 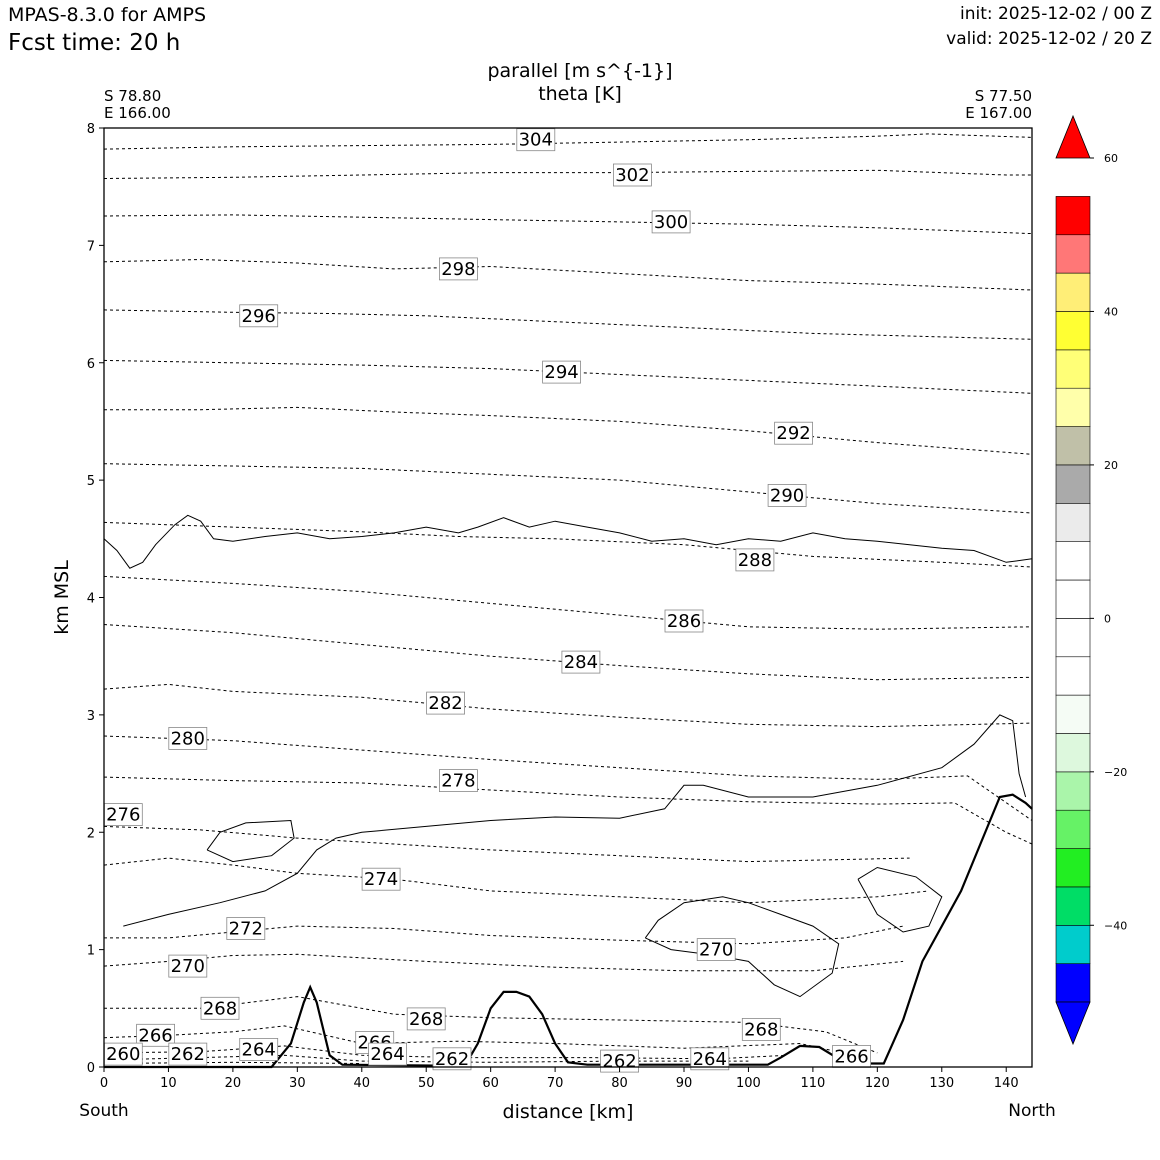 I want to click on x-tick-label: 100, so click(x=748, y=1083).